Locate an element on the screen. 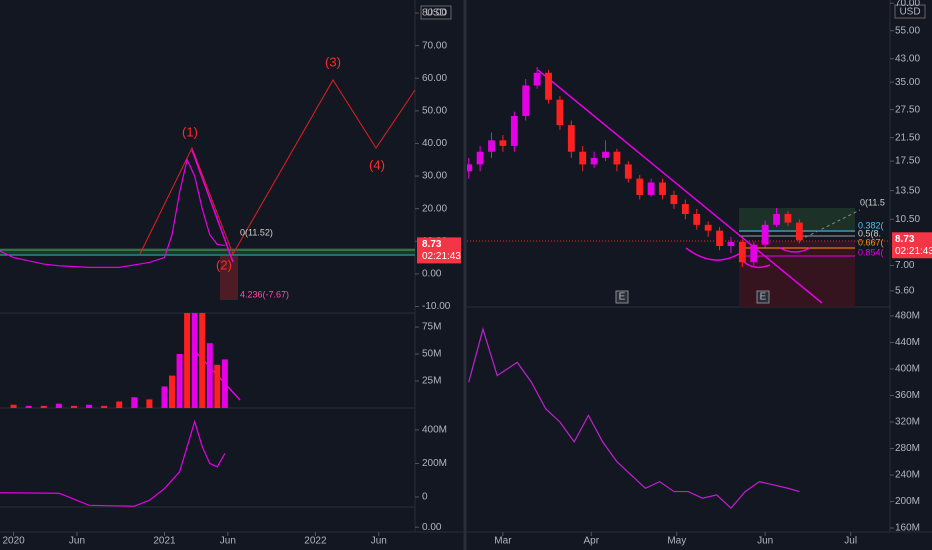 The height and width of the screenshot is (550, 932). y-tick-label: 21.50 is located at coordinates (907, 137).